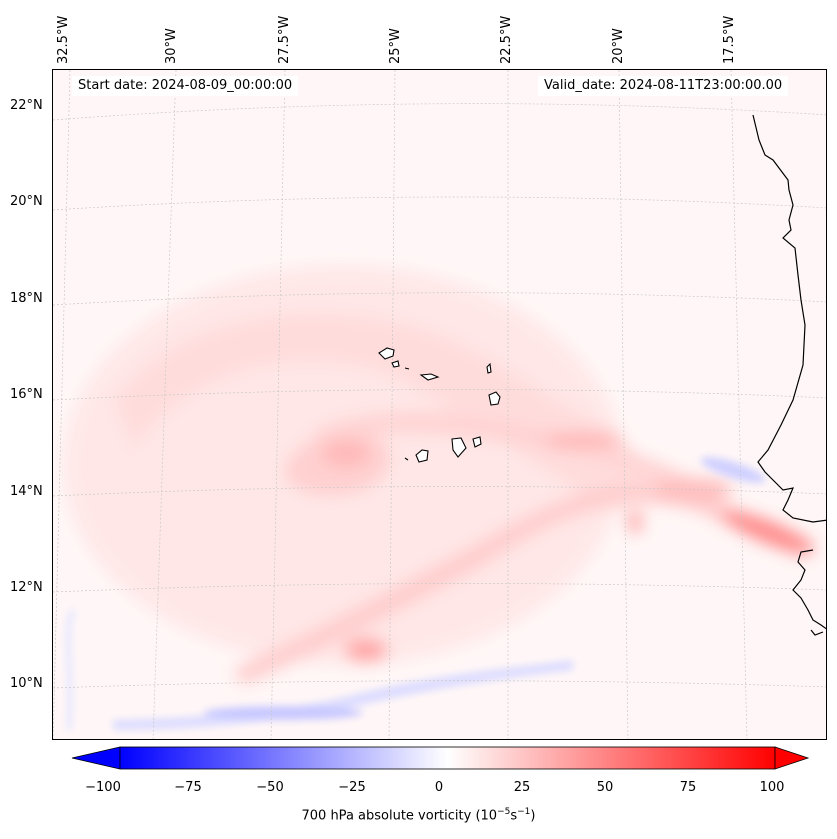 Image resolution: width=837 pixels, height=839 pixels. Describe the element at coordinates (772, 787) in the screenshot. I see `colorbar-tick-100: 100` at that location.